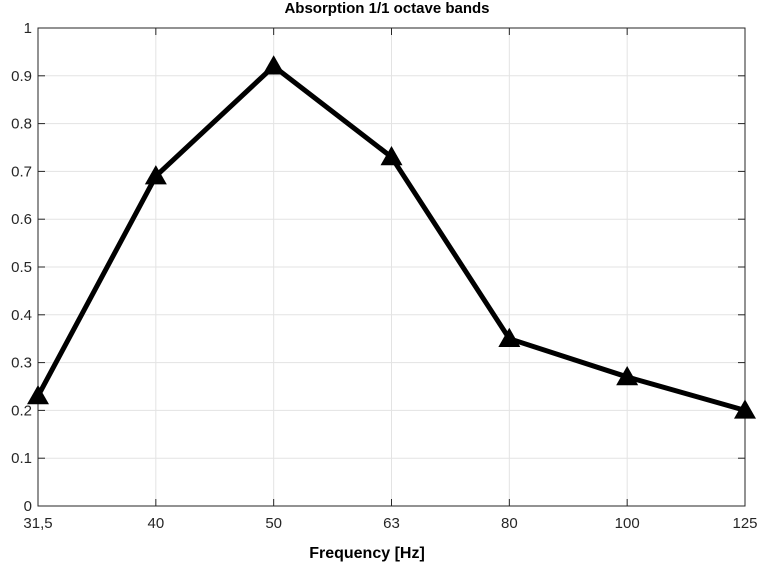 Image resolution: width=768 pixels, height=568 pixels. What do you see at coordinates (155, 523) in the screenshot?
I see `x-tick-label: 40` at bounding box center [155, 523].